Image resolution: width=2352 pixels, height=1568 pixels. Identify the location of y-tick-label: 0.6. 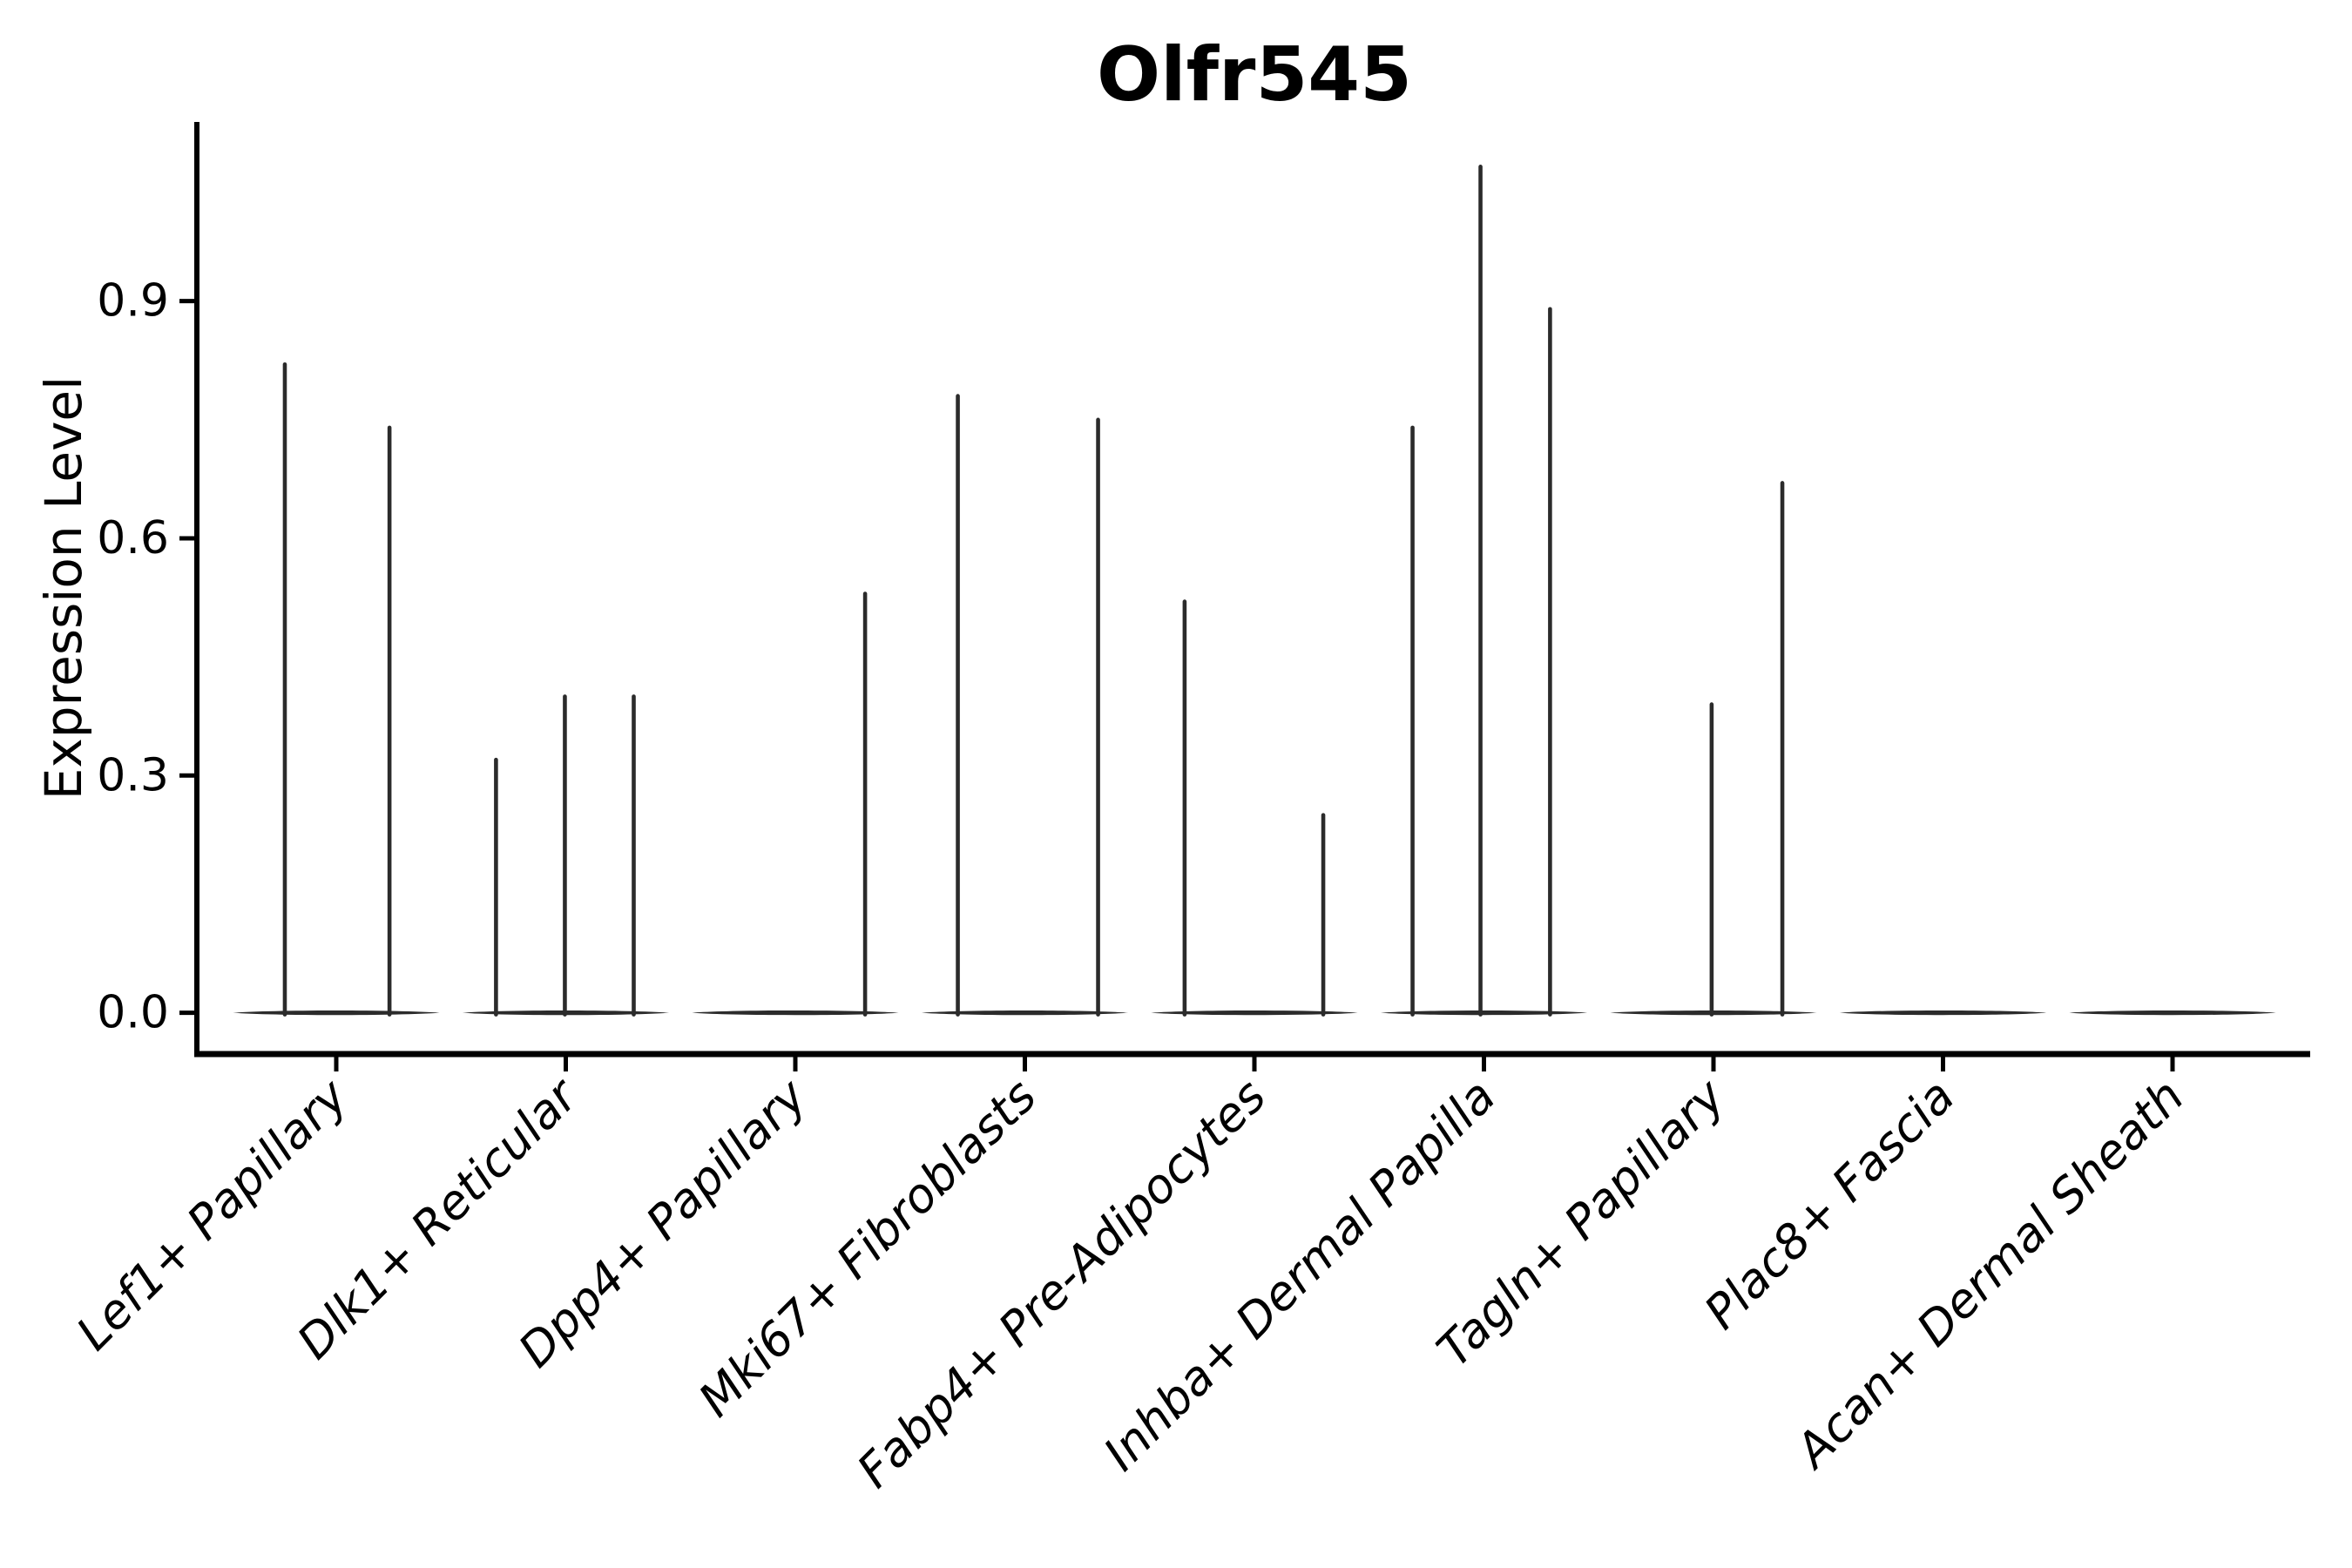
(133, 538).